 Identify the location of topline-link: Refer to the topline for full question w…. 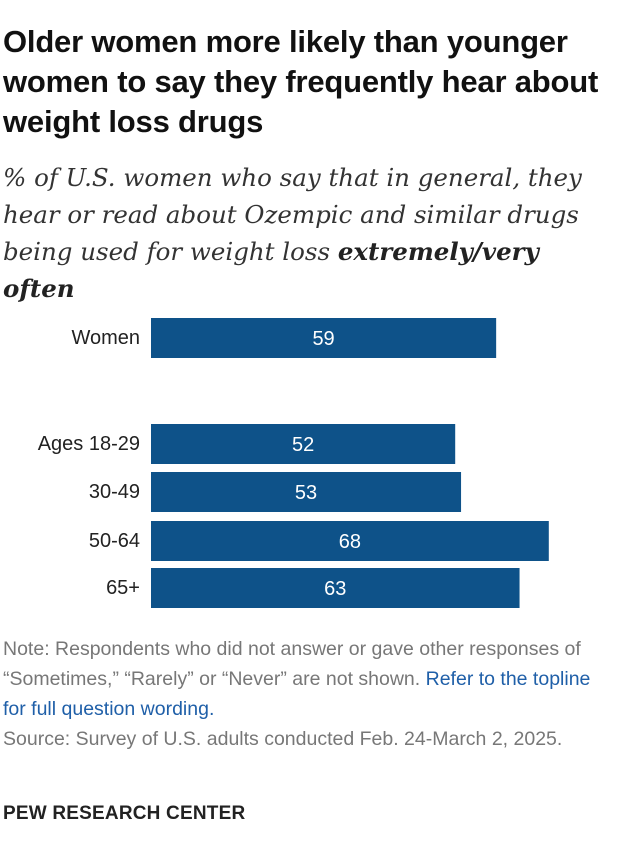
(297, 694).